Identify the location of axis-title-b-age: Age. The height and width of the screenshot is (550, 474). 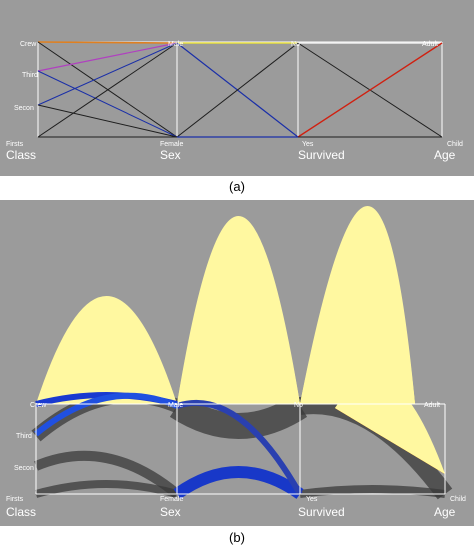
(445, 512).